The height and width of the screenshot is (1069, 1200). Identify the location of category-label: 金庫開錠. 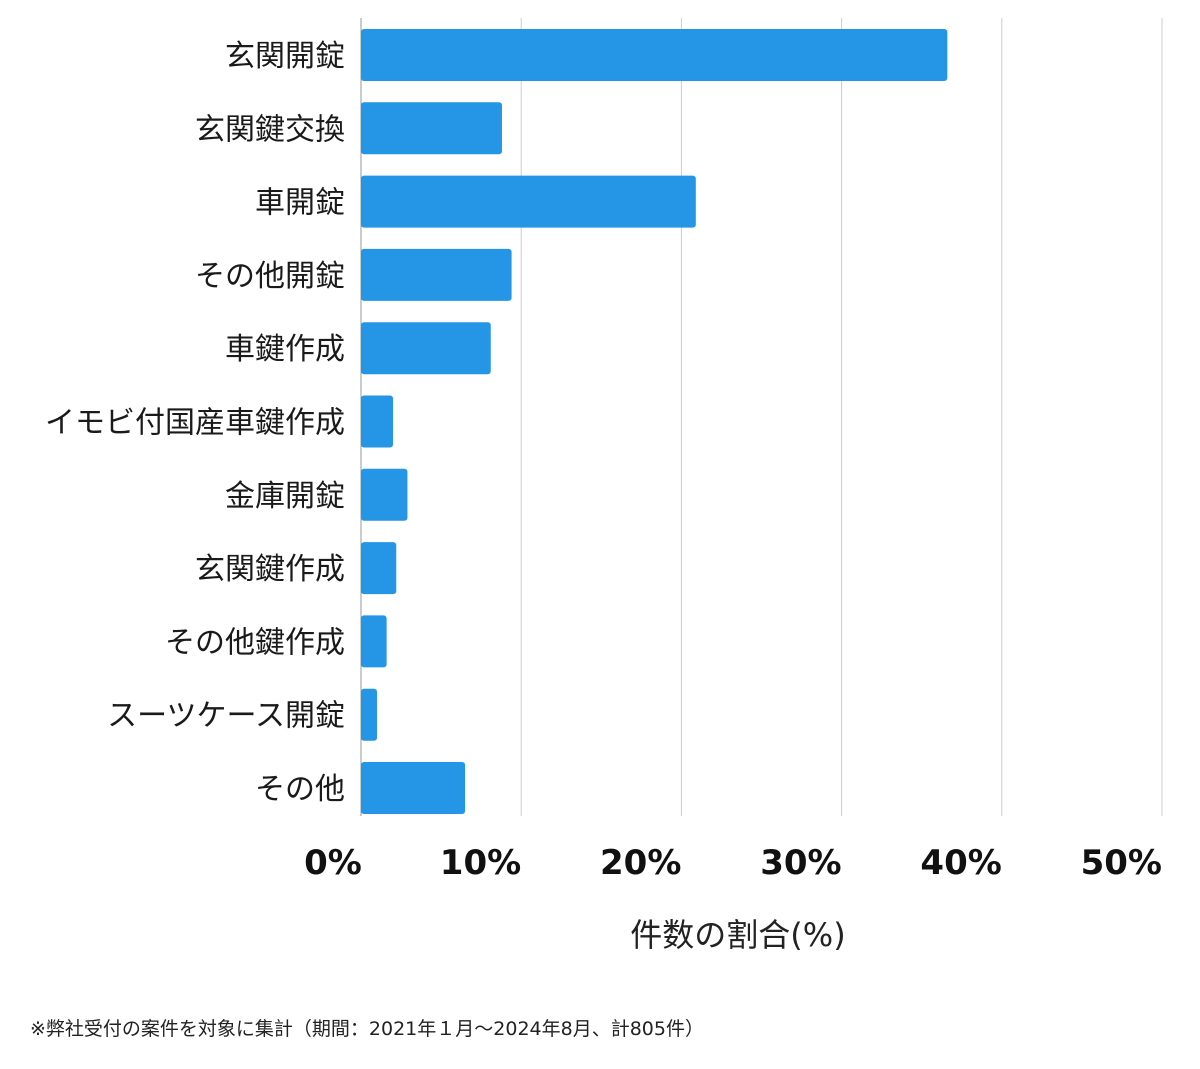
(285, 496).